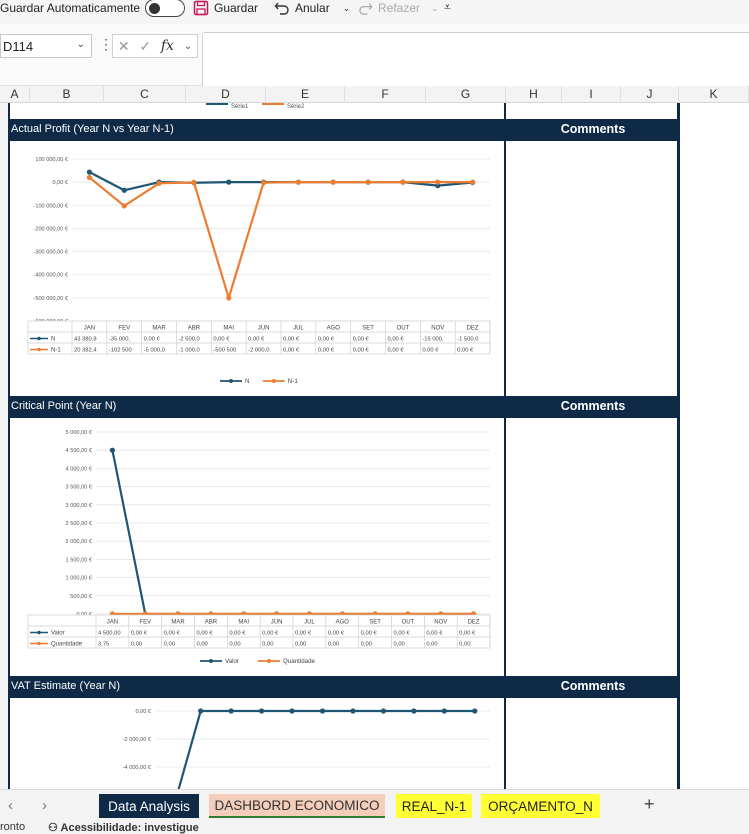 Image resolution: width=749 pixels, height=834 pixels. I want to click on row-headers, so click(4, 446).